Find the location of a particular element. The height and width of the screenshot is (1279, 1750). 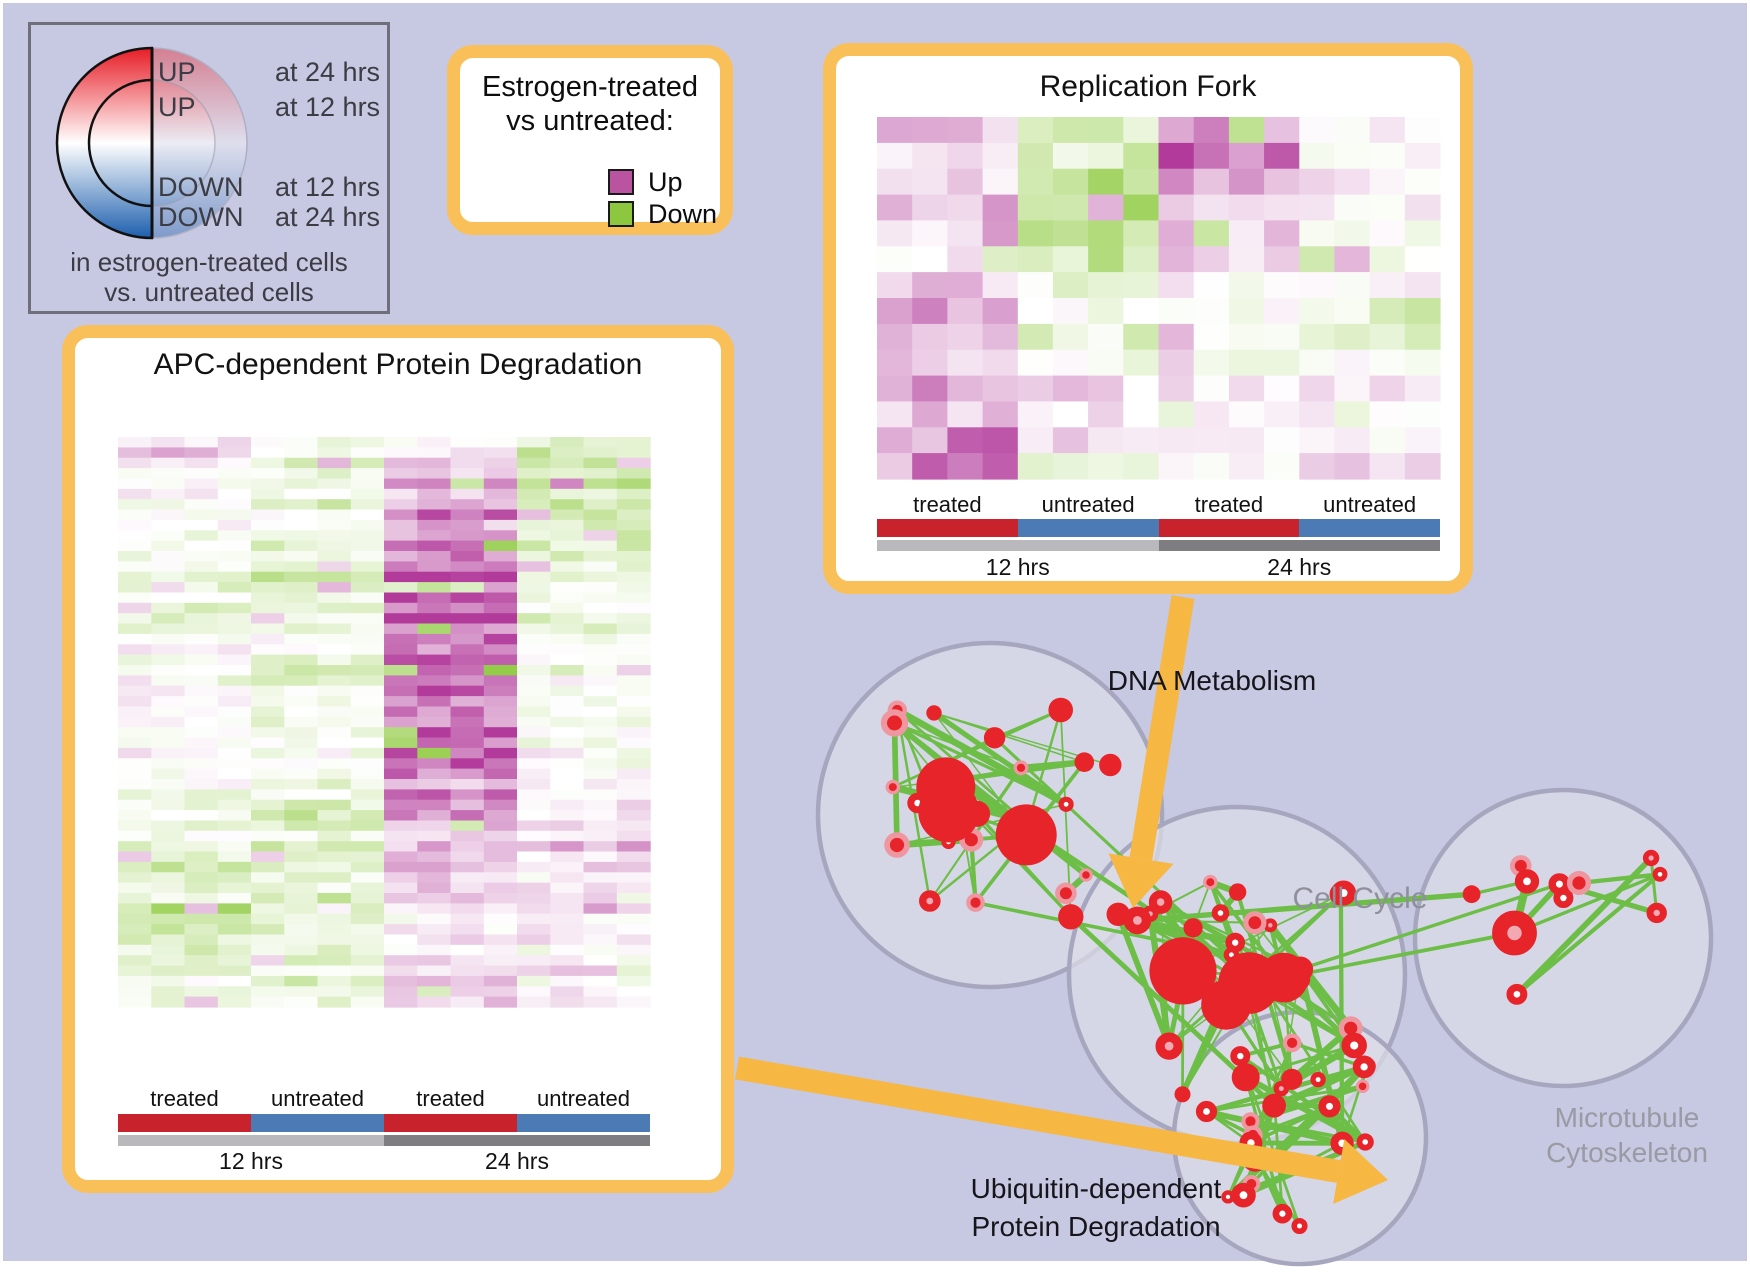

replication-fork-title: Replication Fork is located at coordinates (1148, 86).